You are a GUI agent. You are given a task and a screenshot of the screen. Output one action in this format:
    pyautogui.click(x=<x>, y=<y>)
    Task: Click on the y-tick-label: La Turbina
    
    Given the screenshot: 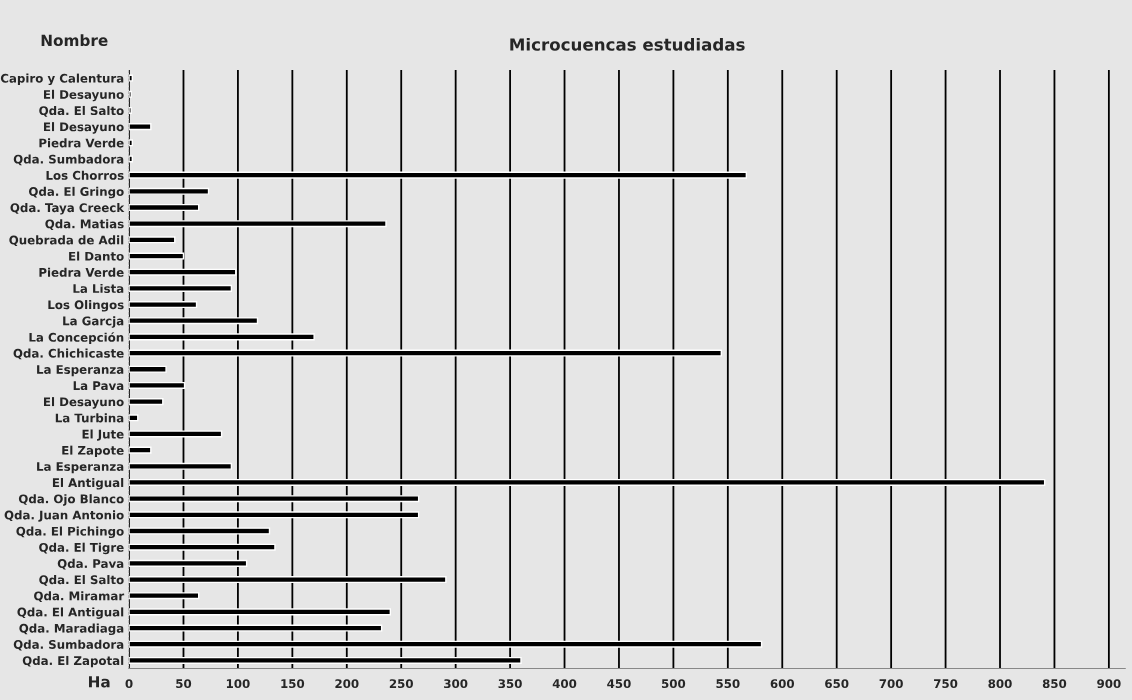 What is the action you would take?
    pyautogui.click(x=89, y=418)
    